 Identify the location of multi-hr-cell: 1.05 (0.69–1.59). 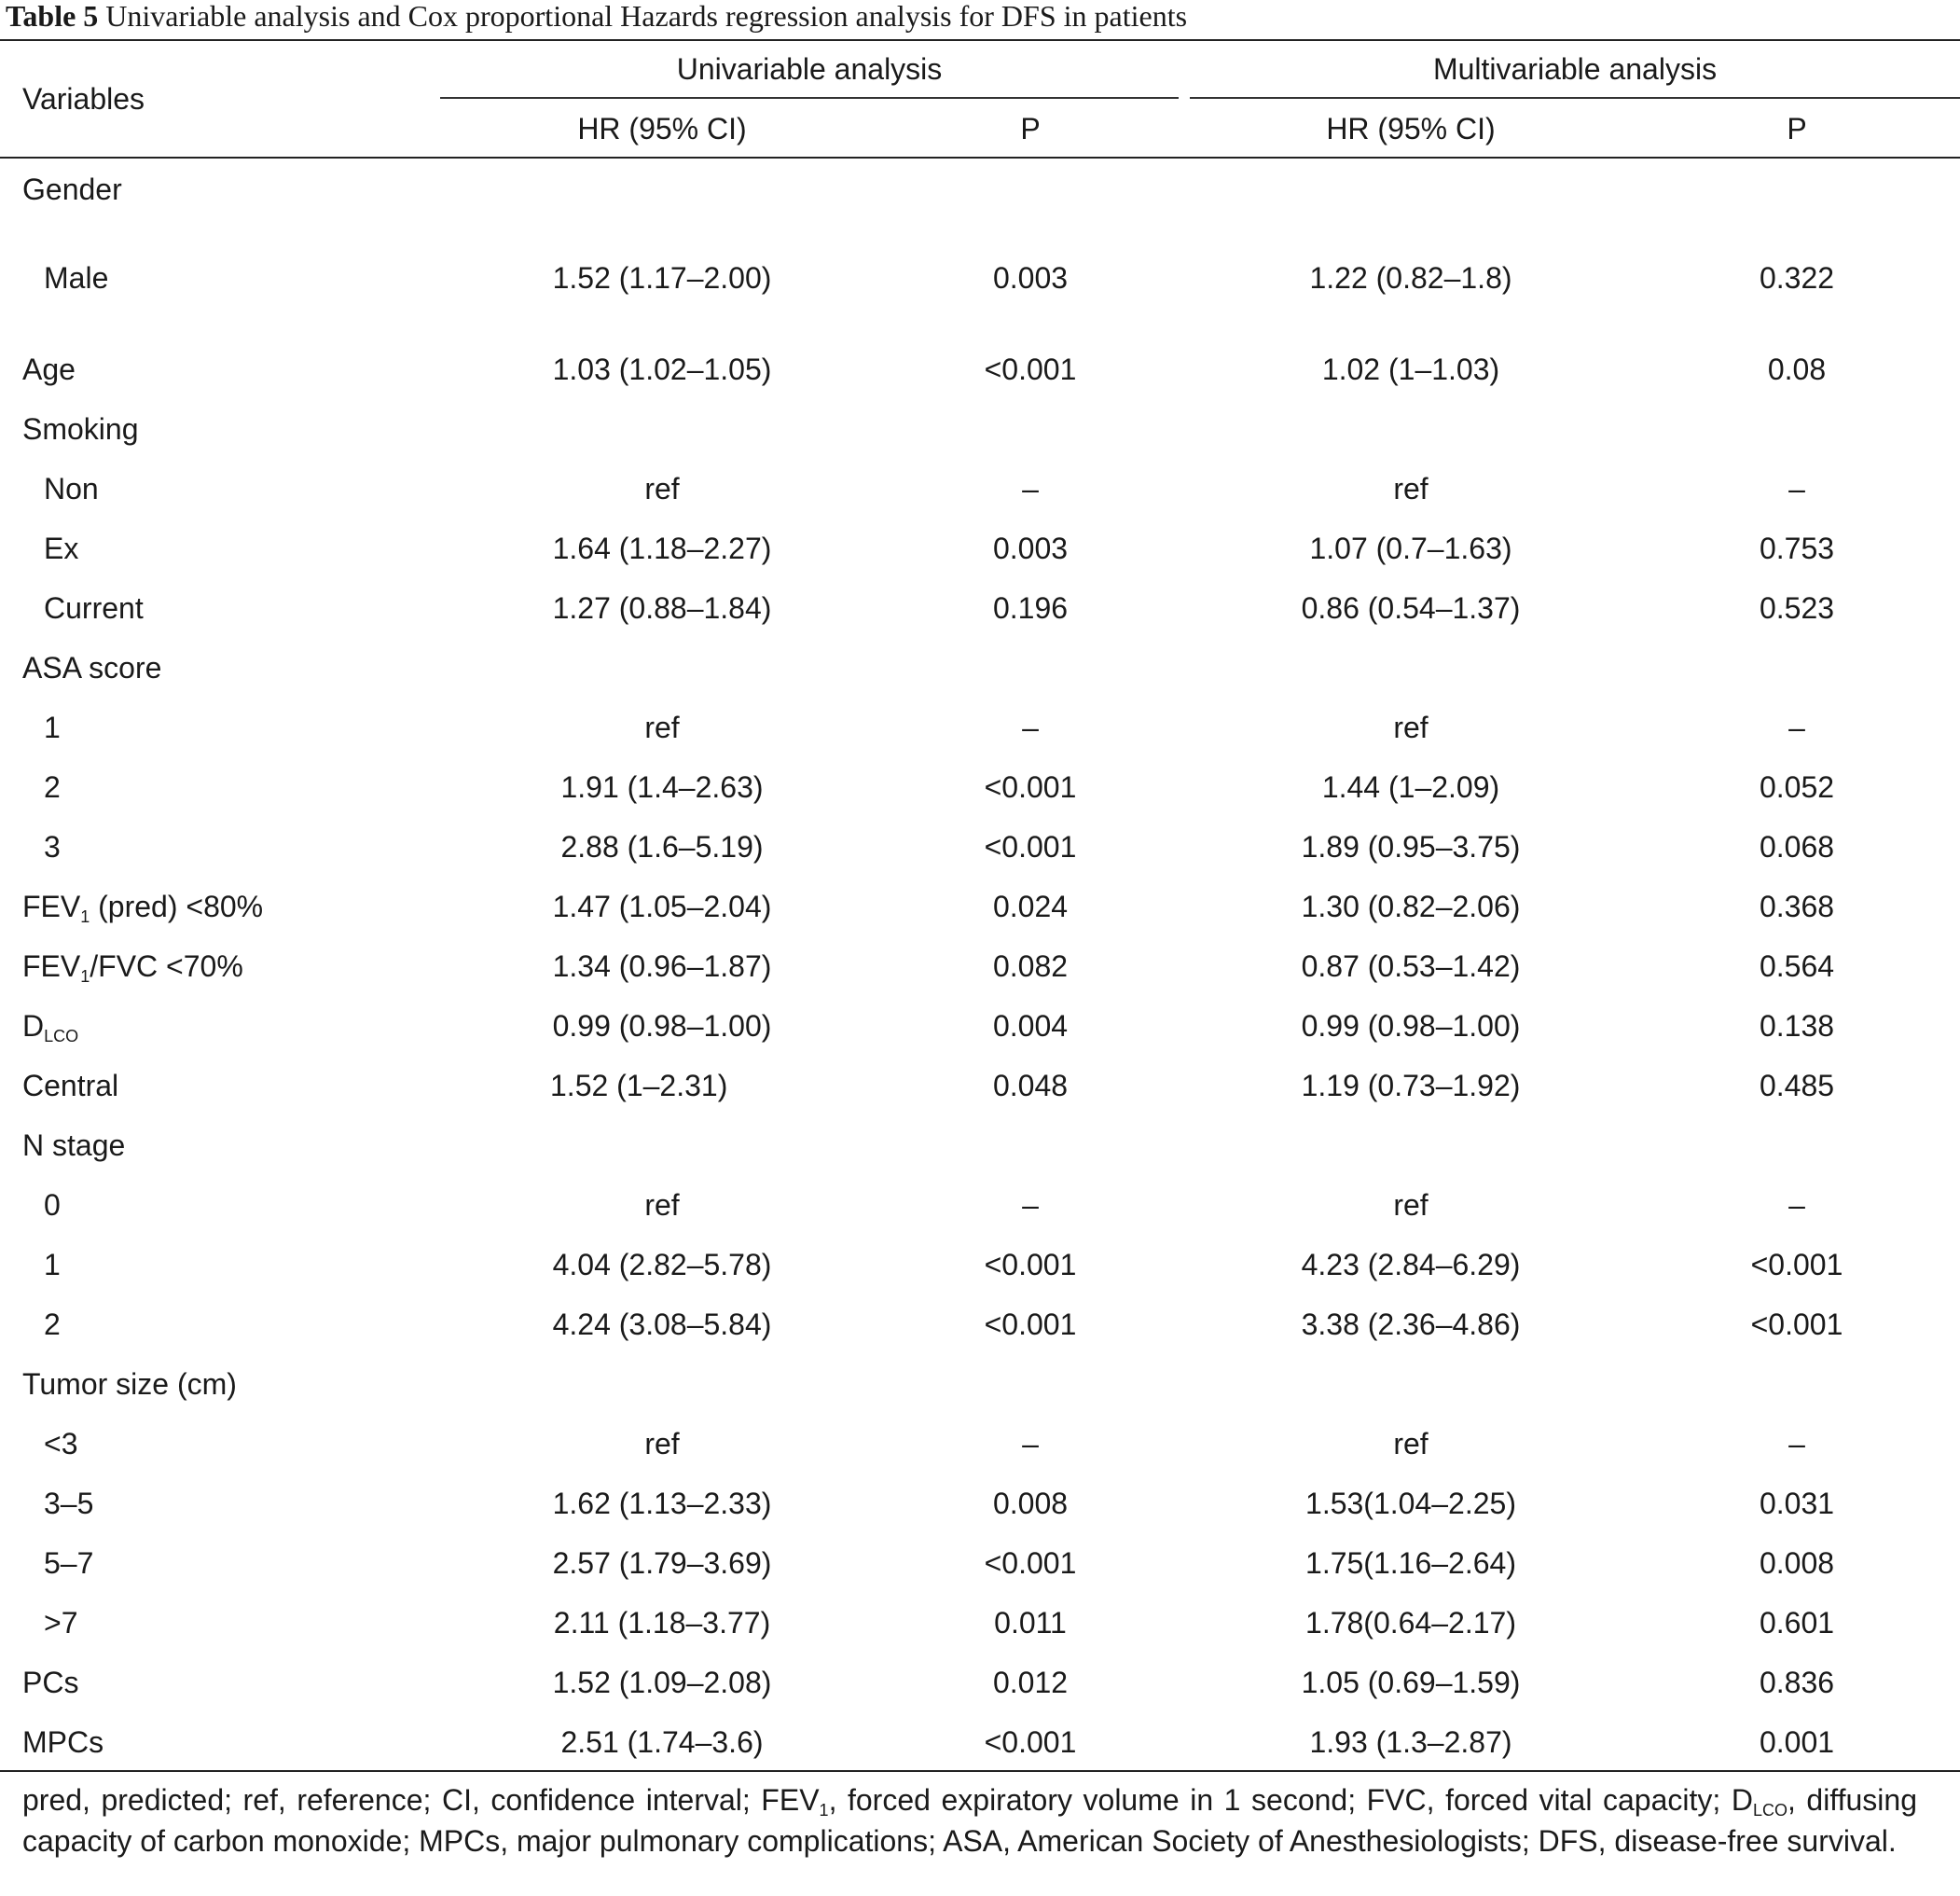
(1411, 1683).